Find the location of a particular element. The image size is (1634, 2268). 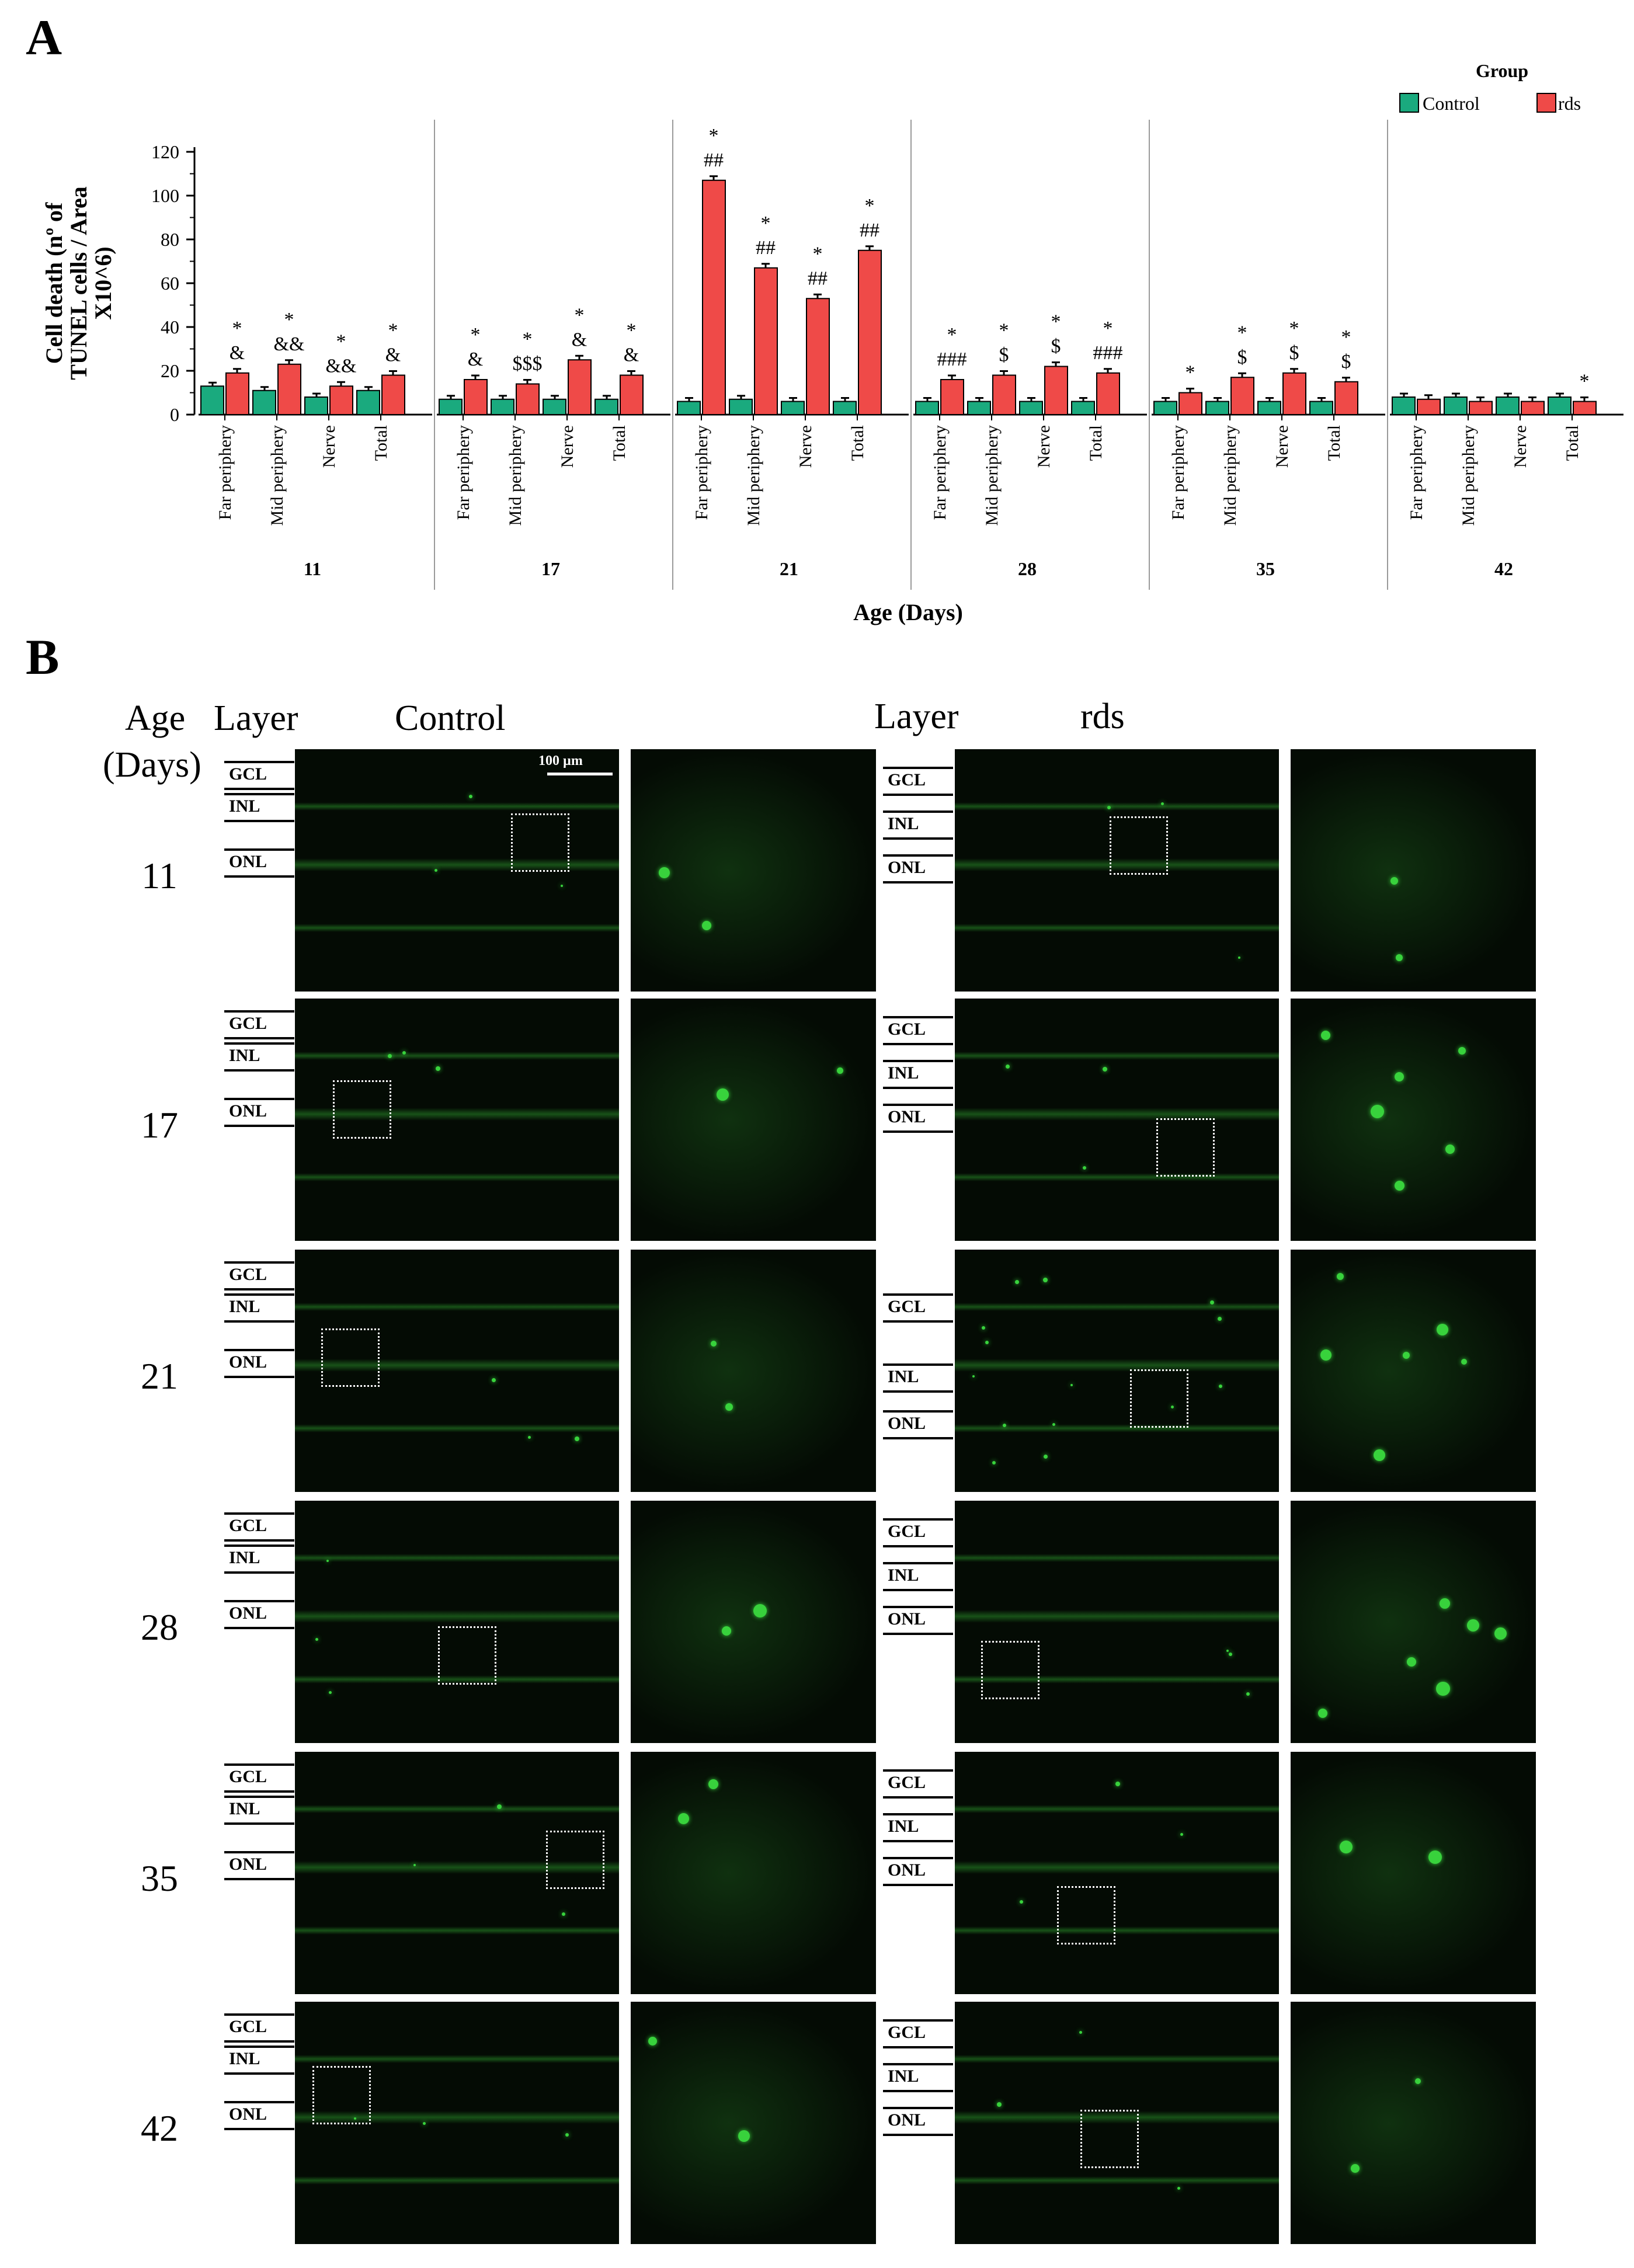

significance-mark: ## is located at coordinates (869, 230).